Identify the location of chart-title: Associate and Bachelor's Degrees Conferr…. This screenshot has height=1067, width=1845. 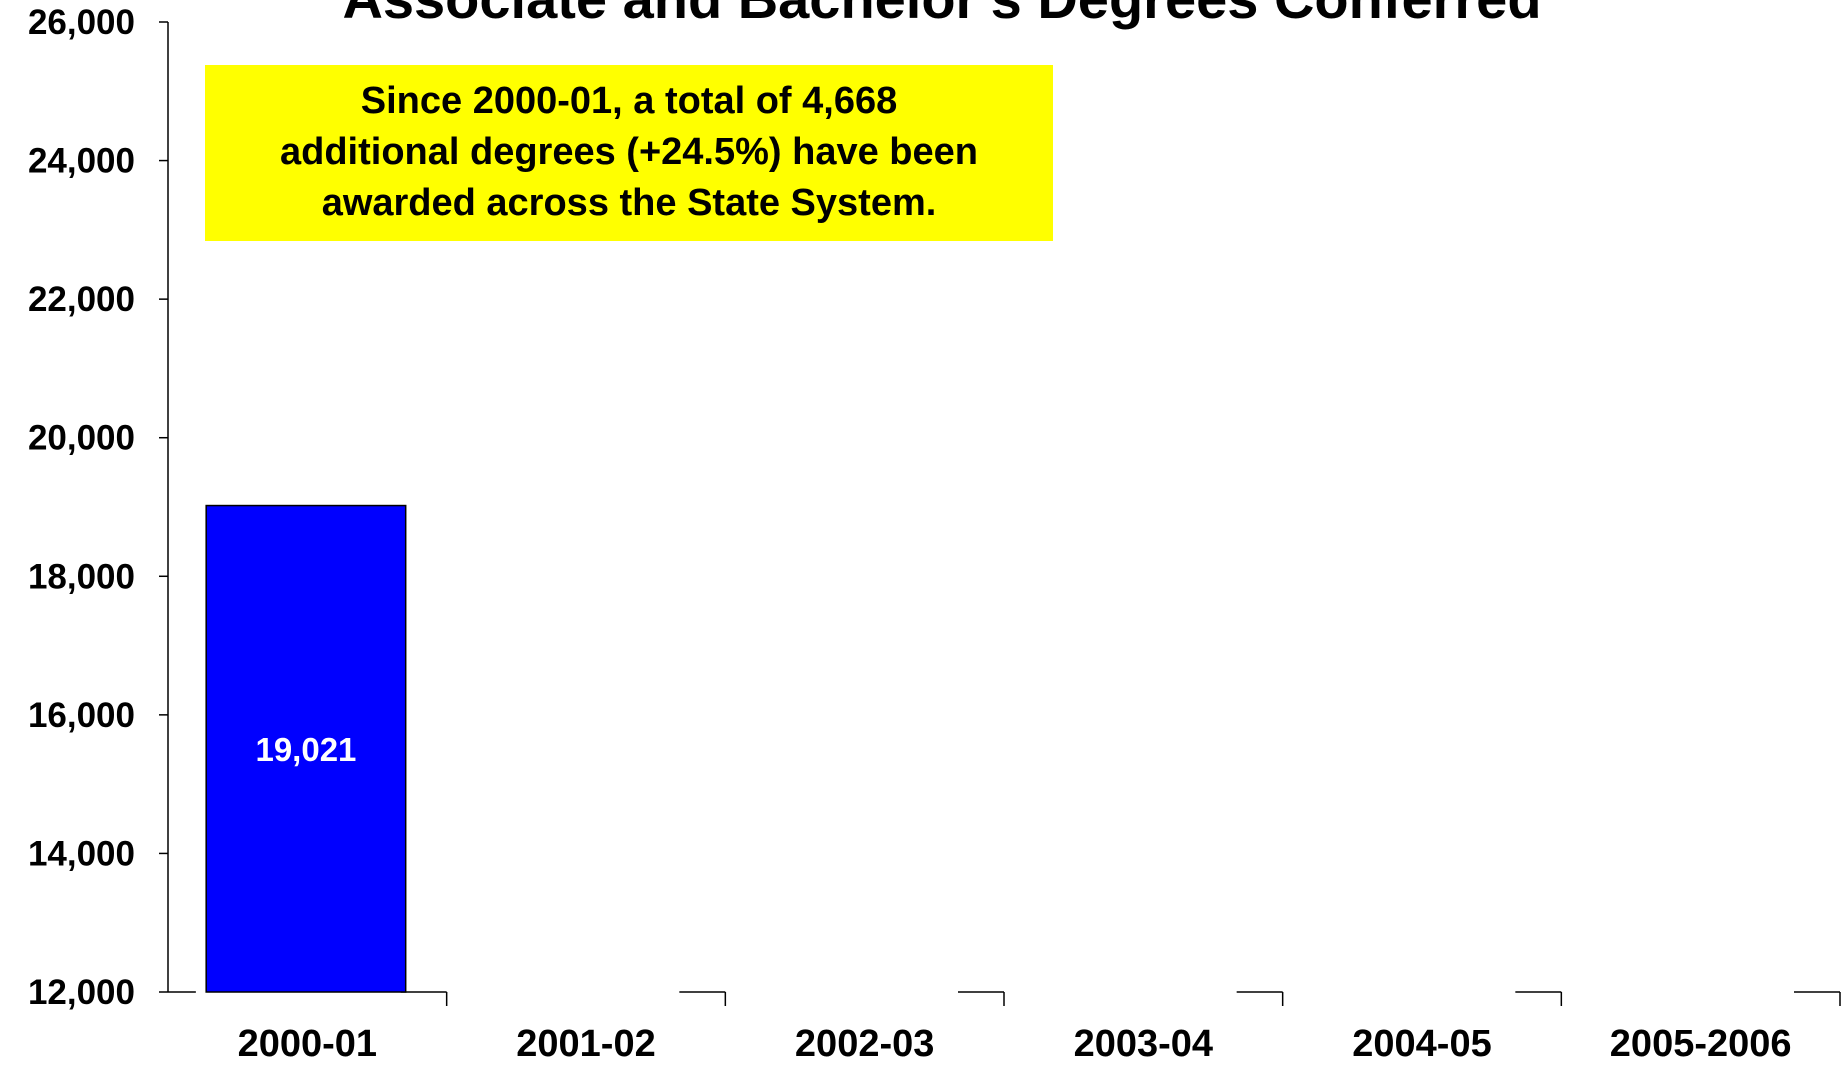
(941, 15).